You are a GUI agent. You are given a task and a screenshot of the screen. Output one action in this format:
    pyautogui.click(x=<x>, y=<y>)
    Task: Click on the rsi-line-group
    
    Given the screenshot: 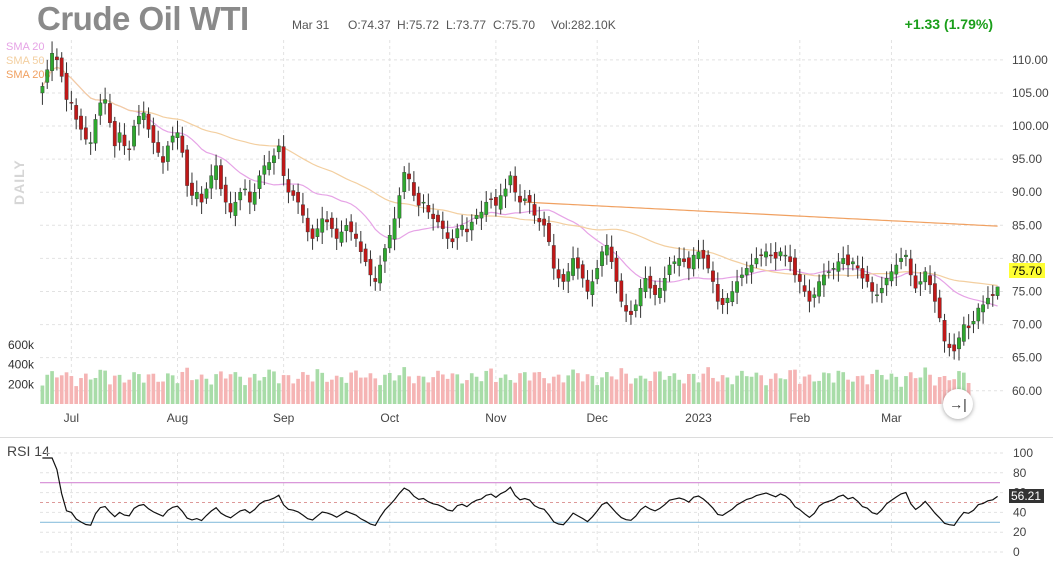 What is the action you would take?
    pyautogui.click(x=520, y=492)
    